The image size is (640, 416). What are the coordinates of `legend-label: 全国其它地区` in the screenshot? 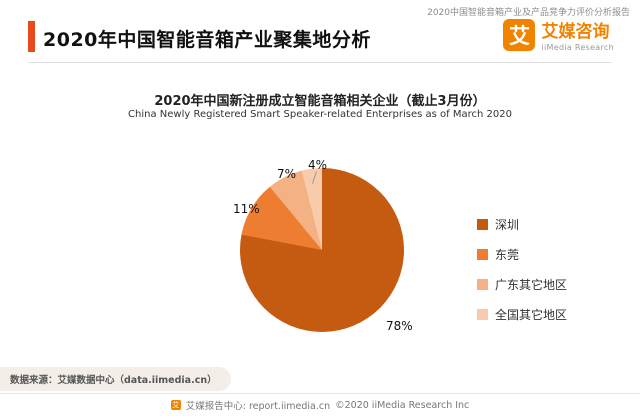 It's located at (531, 315).